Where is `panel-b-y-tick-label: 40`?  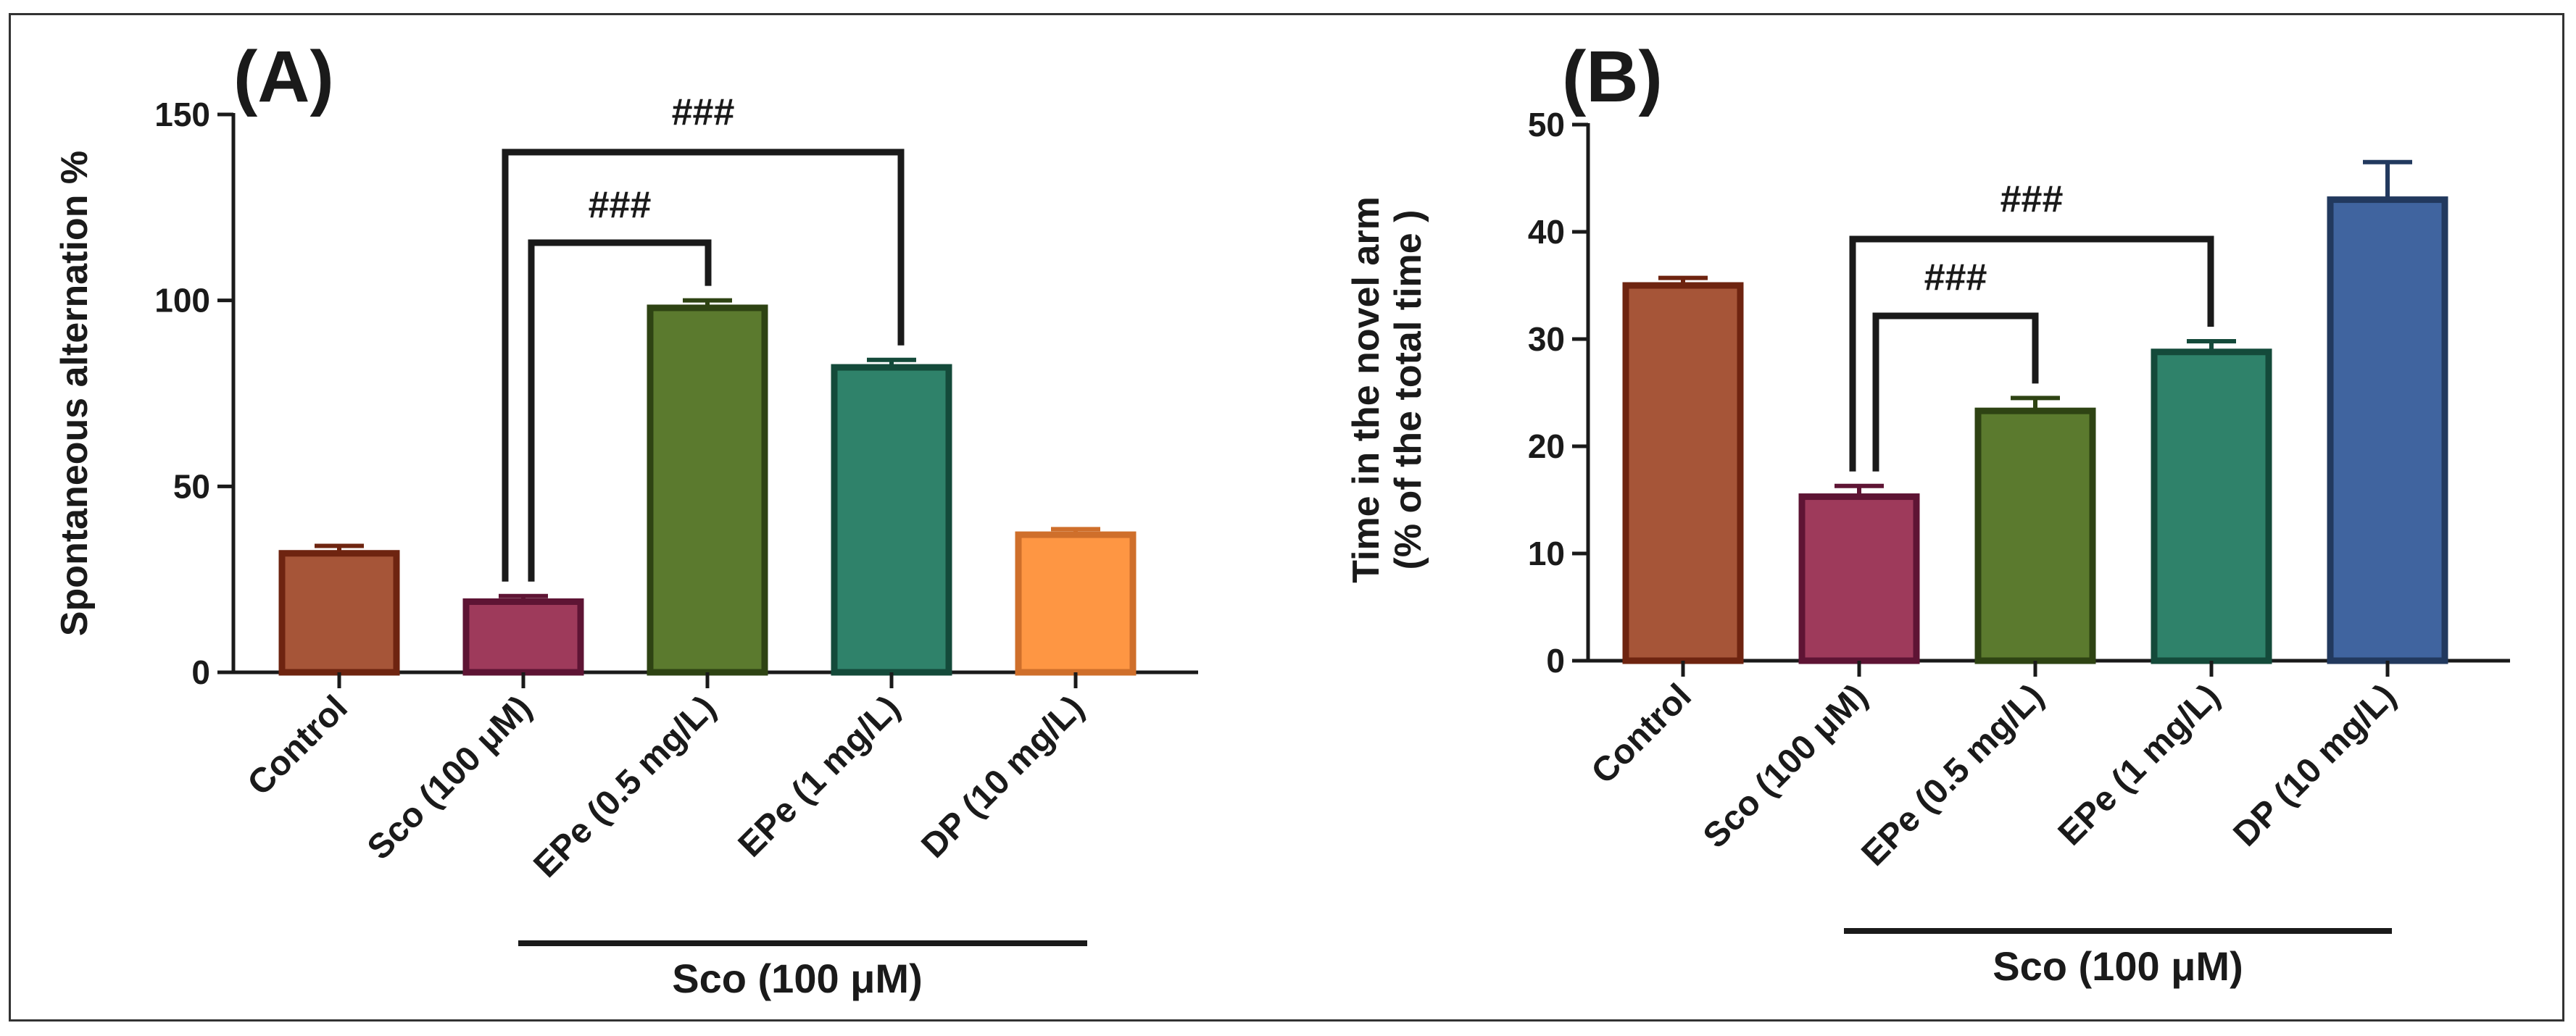
panel-b-y-tick-label: 40 is located at coordinates (1546, 232).